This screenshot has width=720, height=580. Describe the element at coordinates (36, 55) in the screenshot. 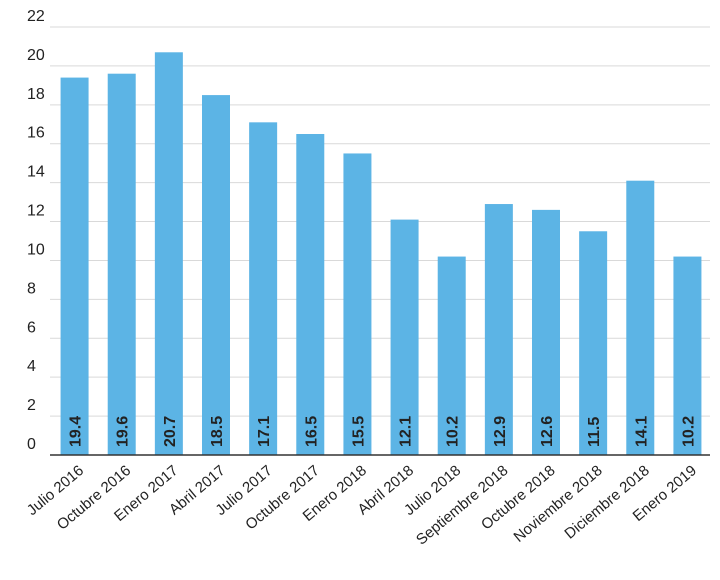

I see `y-tick-label: 20` at that location.